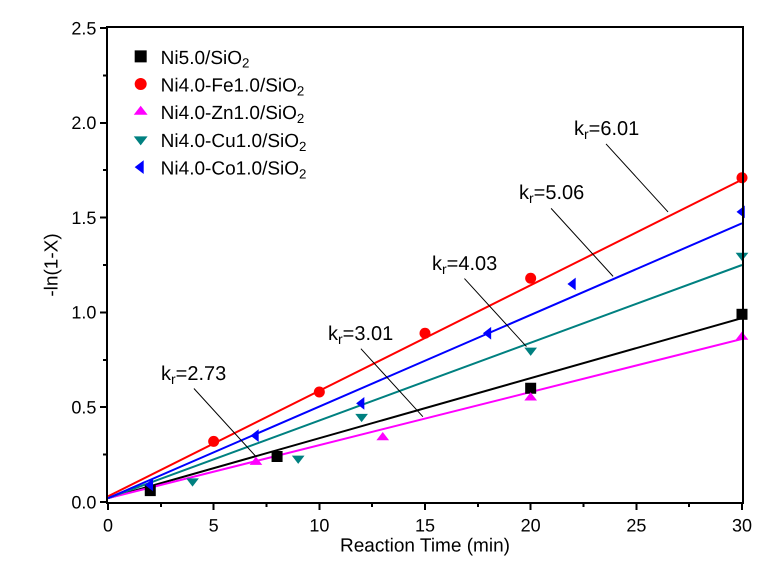 The height and width of the screenshot is (577, 764). Describe the element at coordinates (551, 194) in the screenshot. I see `annotation: k$_{r}$=5.06` at that location.